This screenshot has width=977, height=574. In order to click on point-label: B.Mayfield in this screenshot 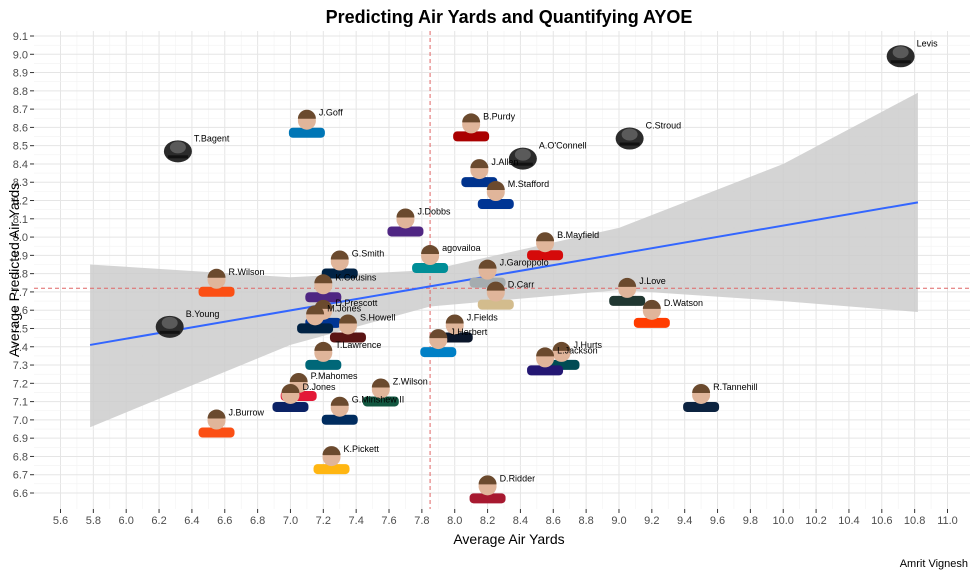, I will do `click(578, 235)`.